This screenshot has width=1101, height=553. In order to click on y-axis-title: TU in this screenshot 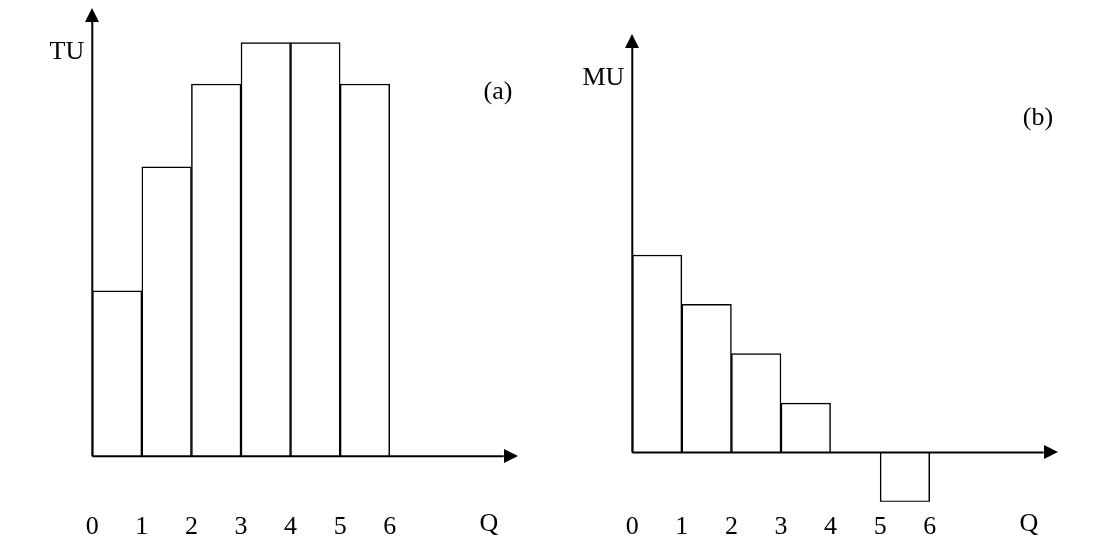, I will do `click(67, 50)`.